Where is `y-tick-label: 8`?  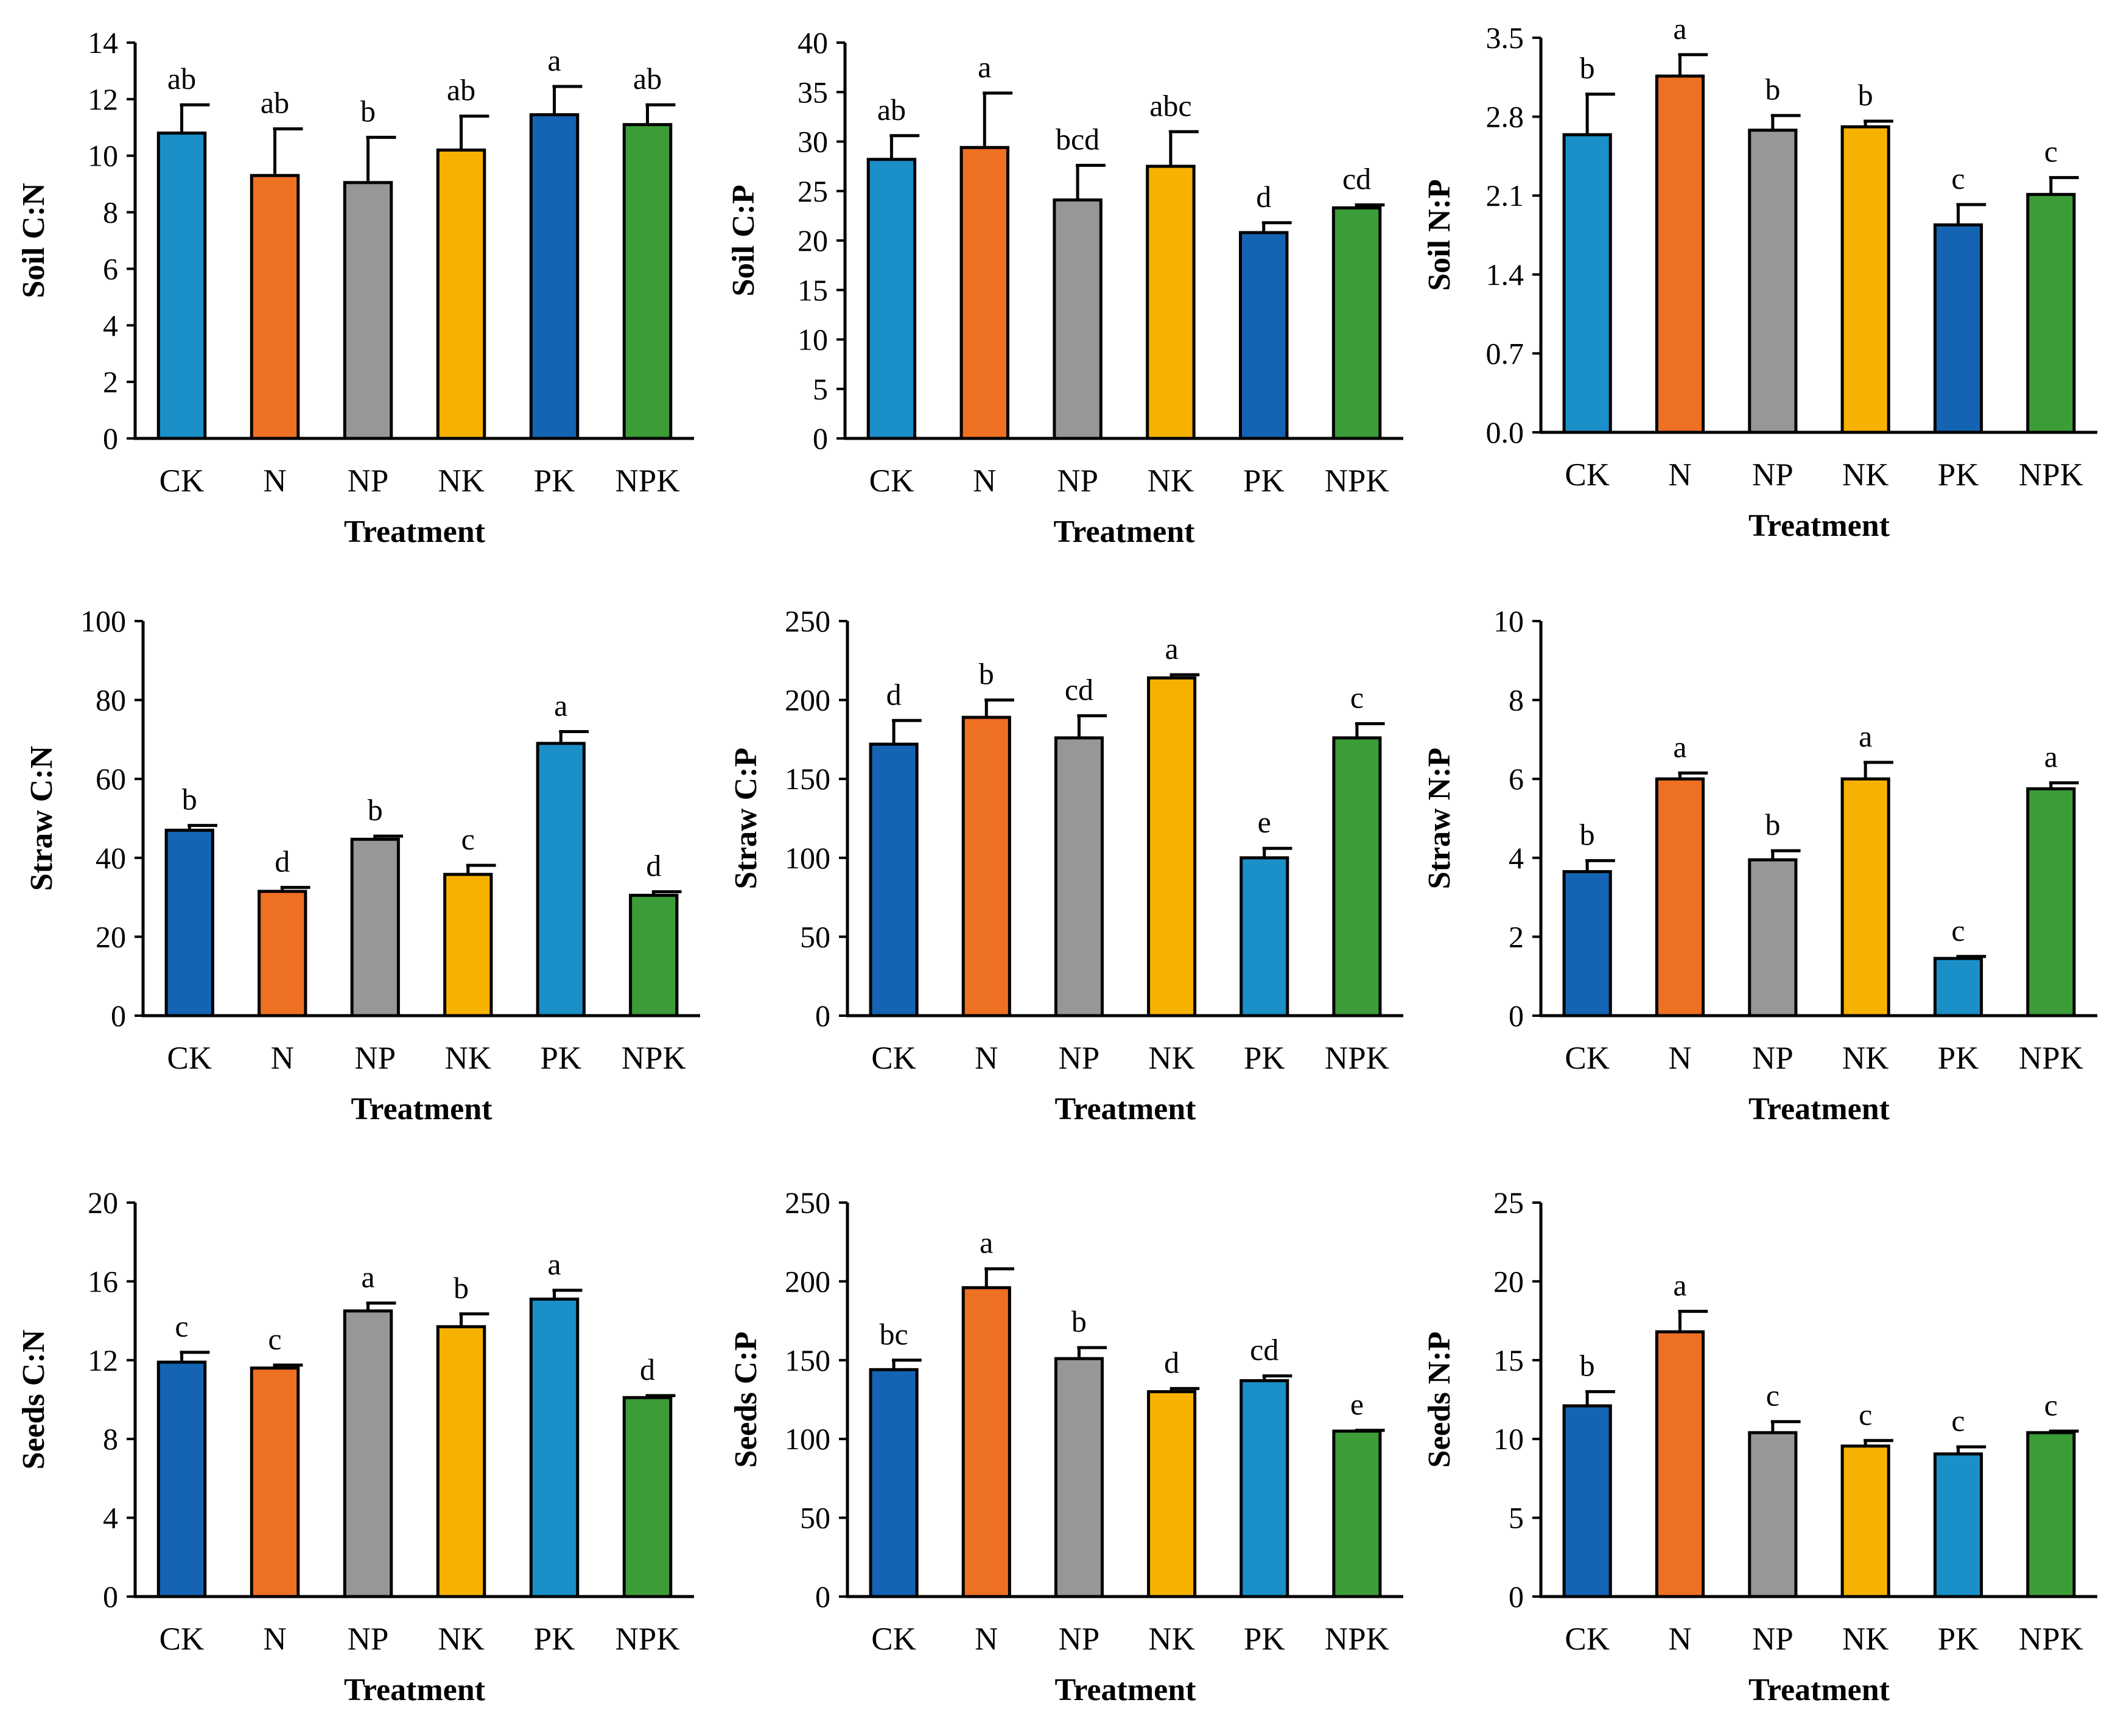 y-tick-label: 8 is located at coordinates (110, 213).